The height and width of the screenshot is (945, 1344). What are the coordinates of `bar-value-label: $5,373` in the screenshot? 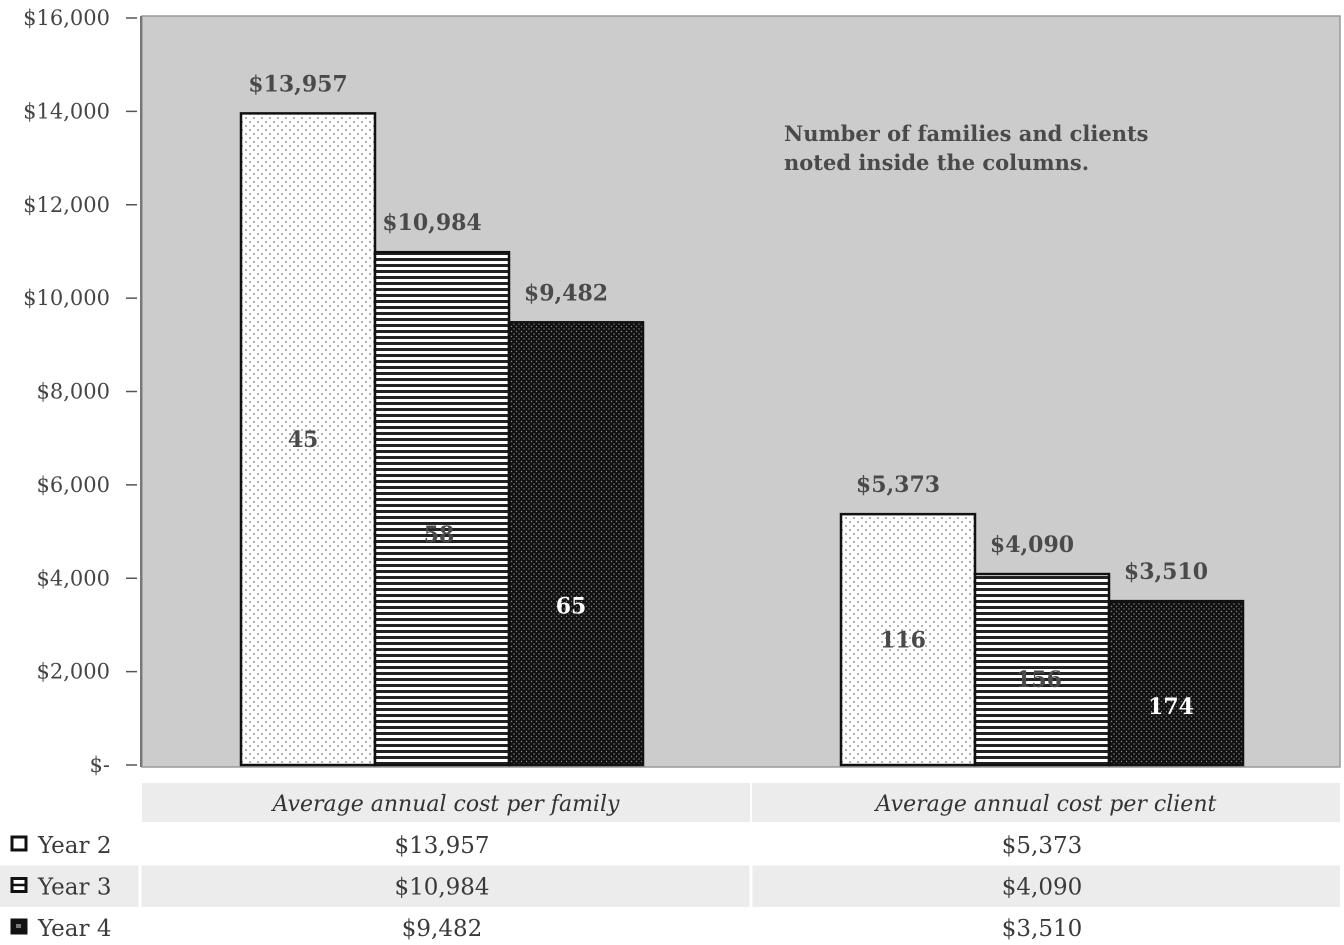 It's located at (898, 485).